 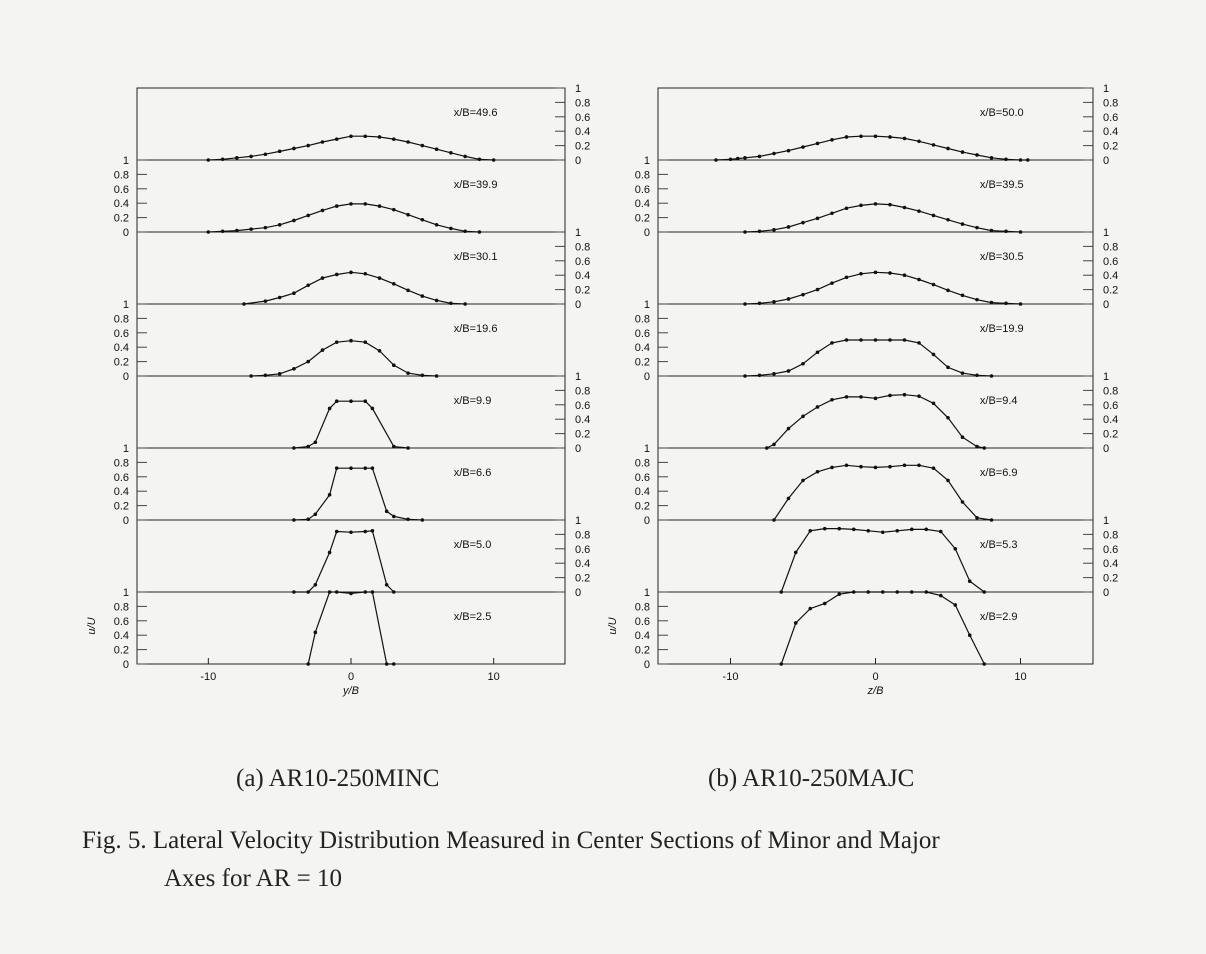 What do you see at coordinates (811, 778) in the screenshot?
I see `panel-b-caption: (b) AR10-250MAJC` at bounding box center [811, 778].